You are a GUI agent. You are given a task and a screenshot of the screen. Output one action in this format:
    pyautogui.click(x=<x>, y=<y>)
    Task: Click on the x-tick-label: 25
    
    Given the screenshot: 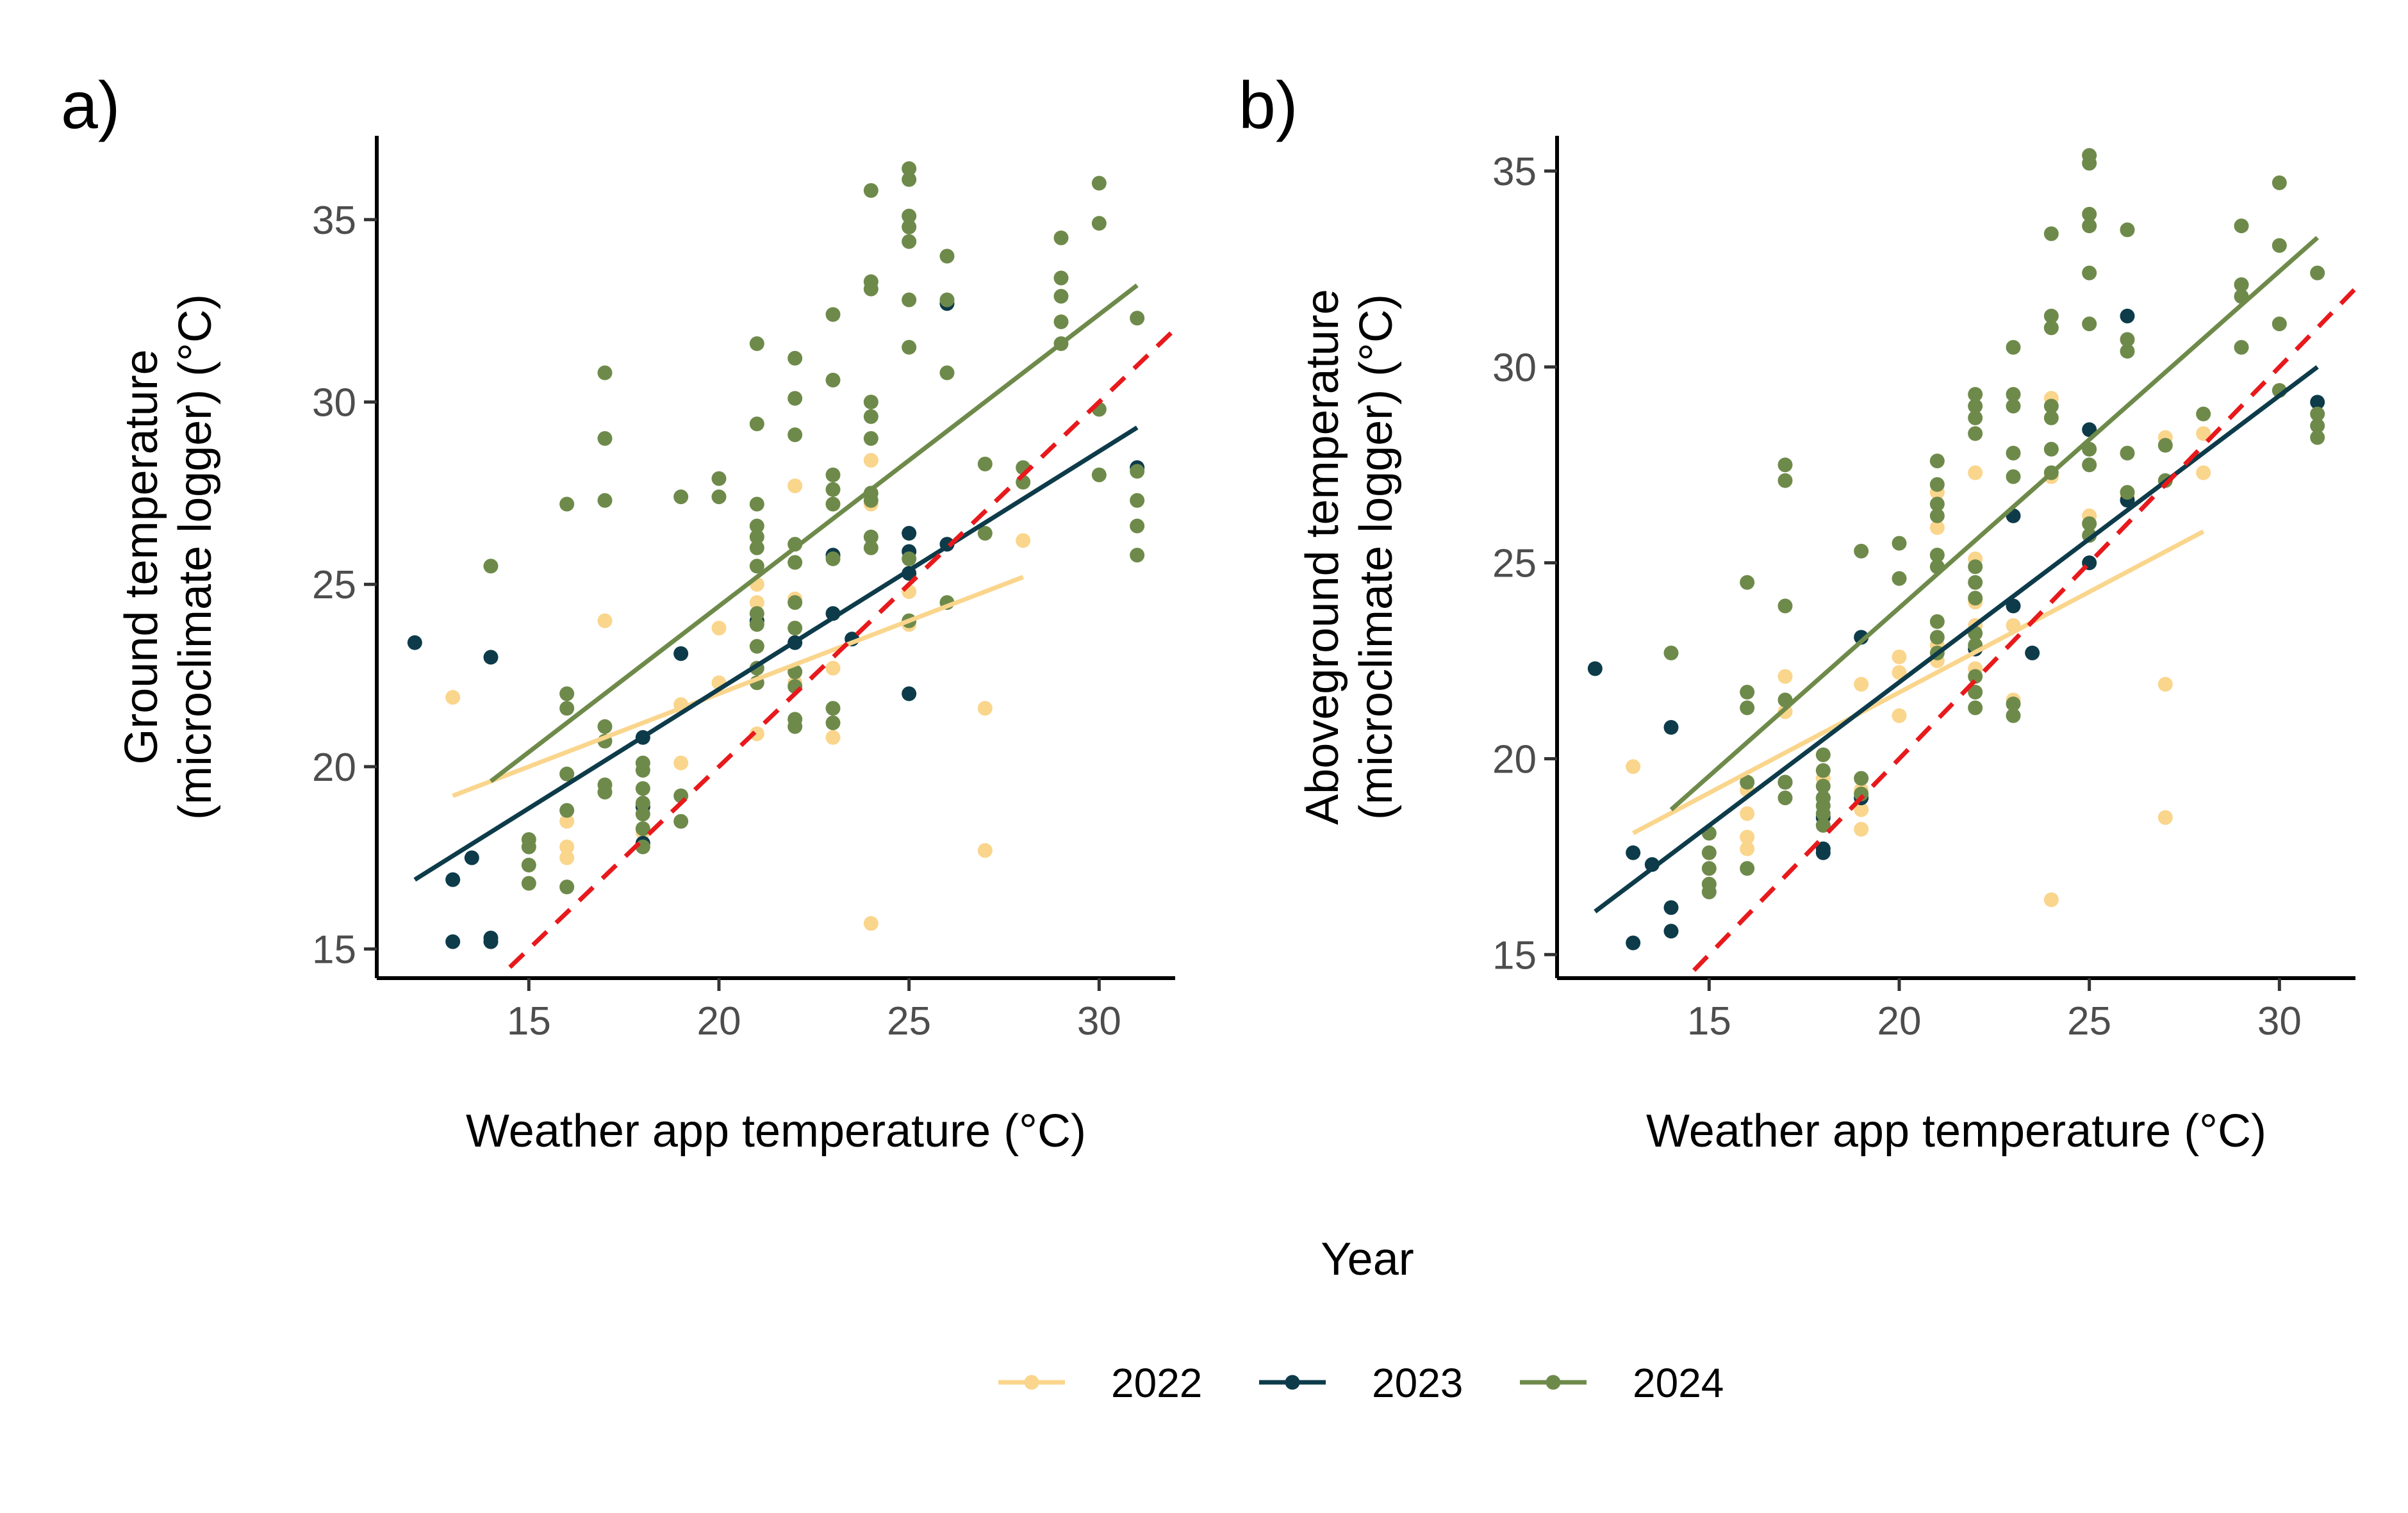 What is the action you would take?
    pyautogui.click(x=909, y=1021)
    